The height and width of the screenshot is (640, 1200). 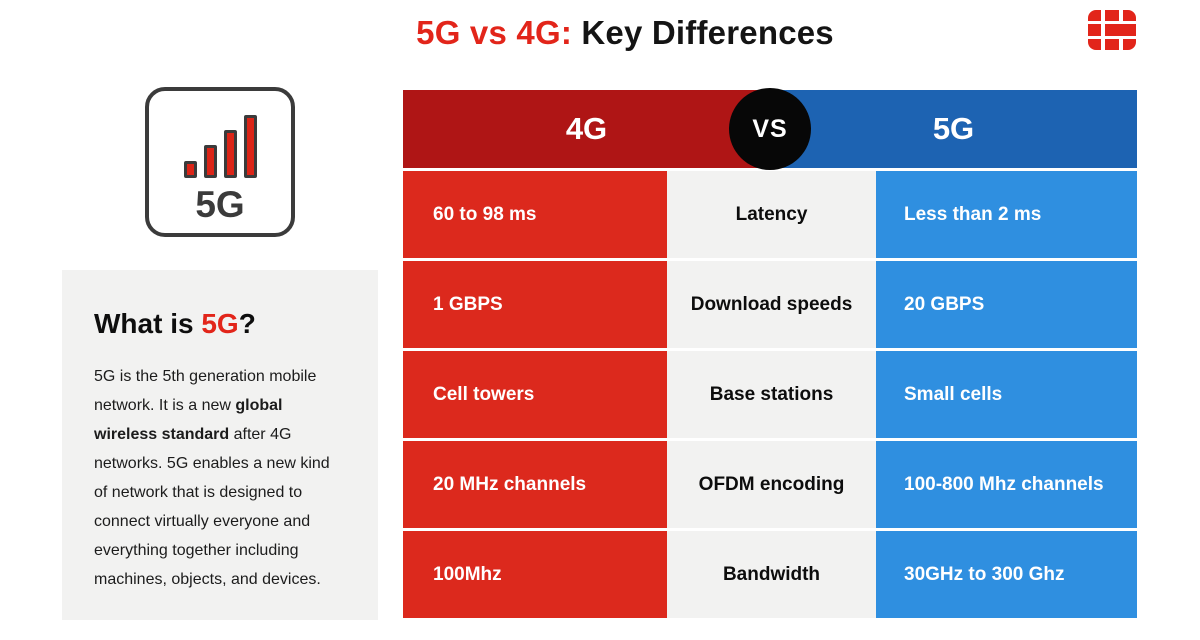 I want to click on fortinet-logo-icon, so click(x=1112, y=30).